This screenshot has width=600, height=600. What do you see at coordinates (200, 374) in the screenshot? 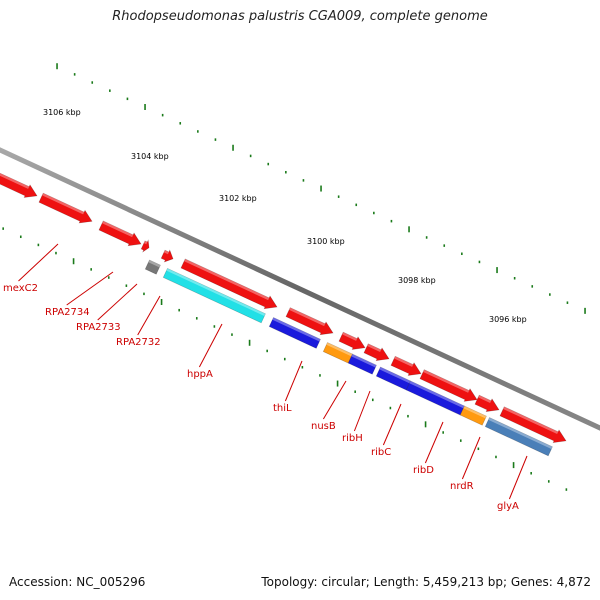
I see `gene-label: hppA` at bounding box center [200, 374].